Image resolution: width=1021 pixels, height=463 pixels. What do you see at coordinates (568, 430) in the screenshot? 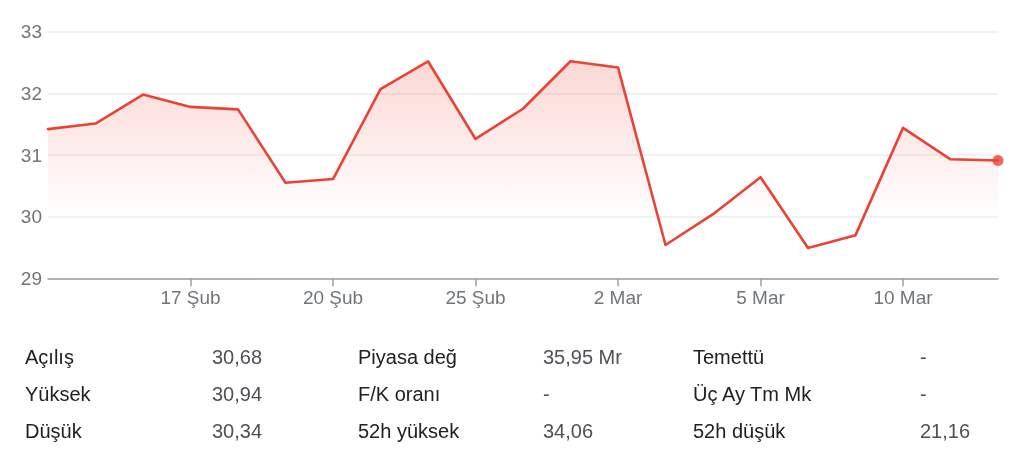
I see `text: 34,06` at bounding box center [568, 430].